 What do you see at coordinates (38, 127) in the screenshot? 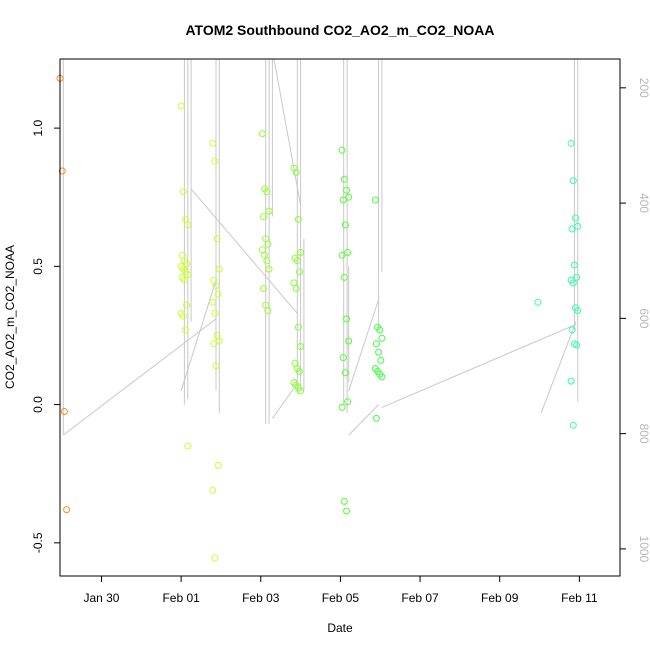
I see `y-tick-label-3: 1.0` at bounding box center [38, 127].